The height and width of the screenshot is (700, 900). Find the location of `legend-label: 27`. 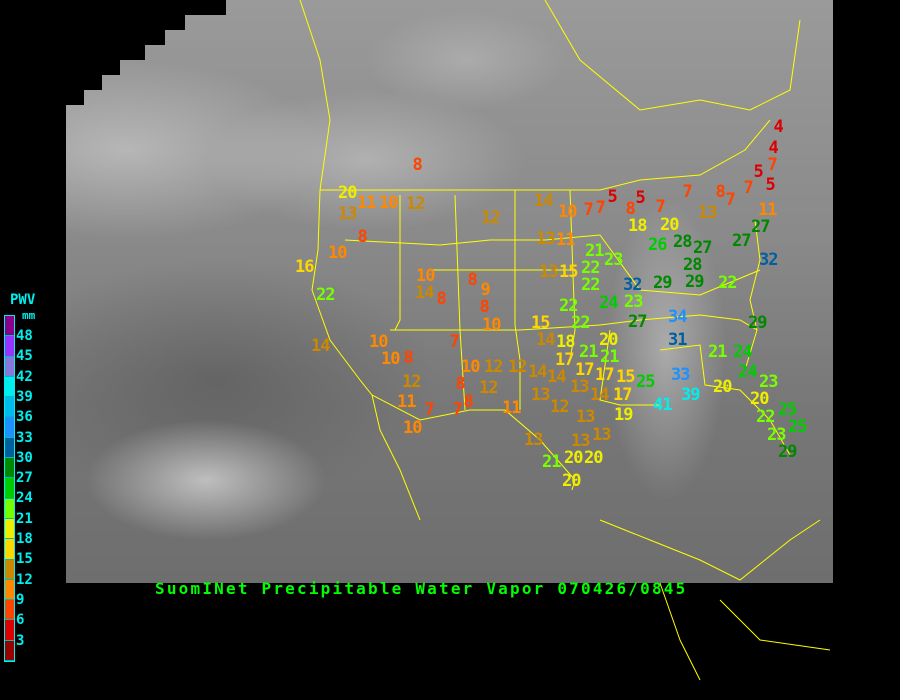

legend-label: 27 is located at coordinates (24, 478).